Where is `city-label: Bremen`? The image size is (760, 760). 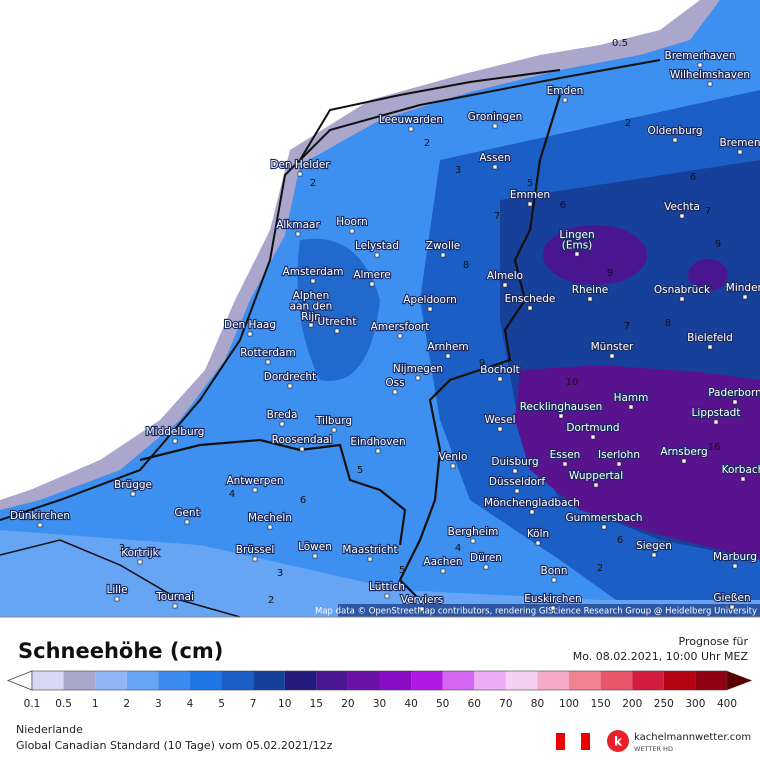 city-label: Bremen is located at coordinates (739, 143).